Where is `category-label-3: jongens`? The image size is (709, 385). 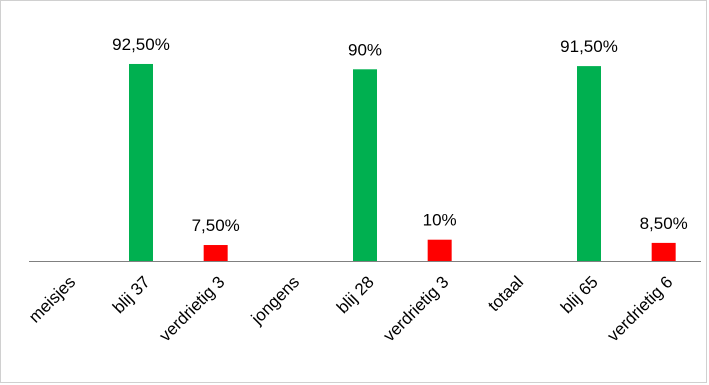 category-label-3: jongens is located at coordinates (275, 300).